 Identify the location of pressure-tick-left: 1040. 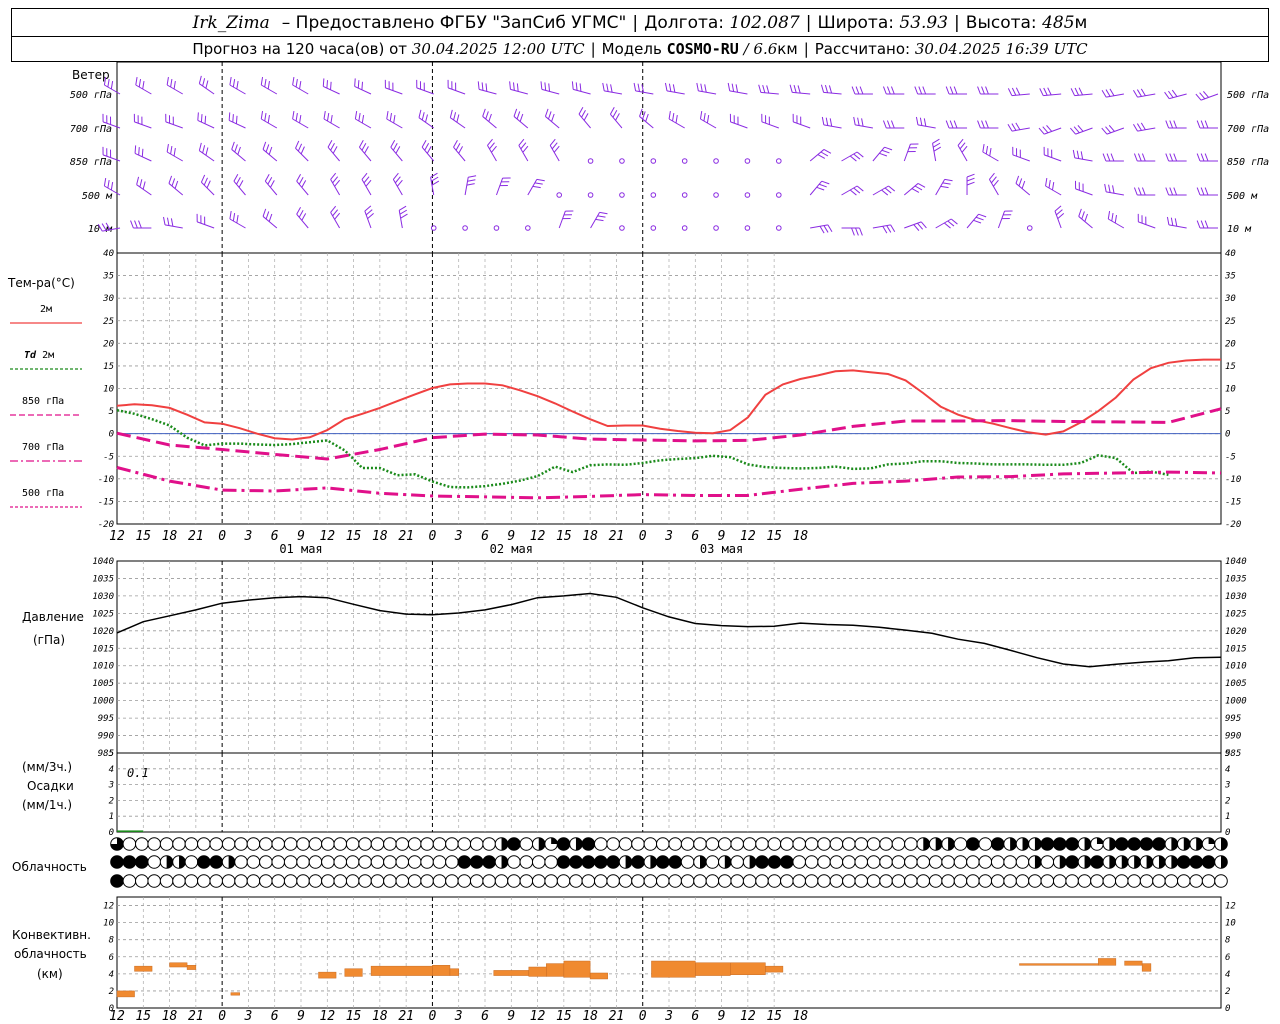
(103, 562).